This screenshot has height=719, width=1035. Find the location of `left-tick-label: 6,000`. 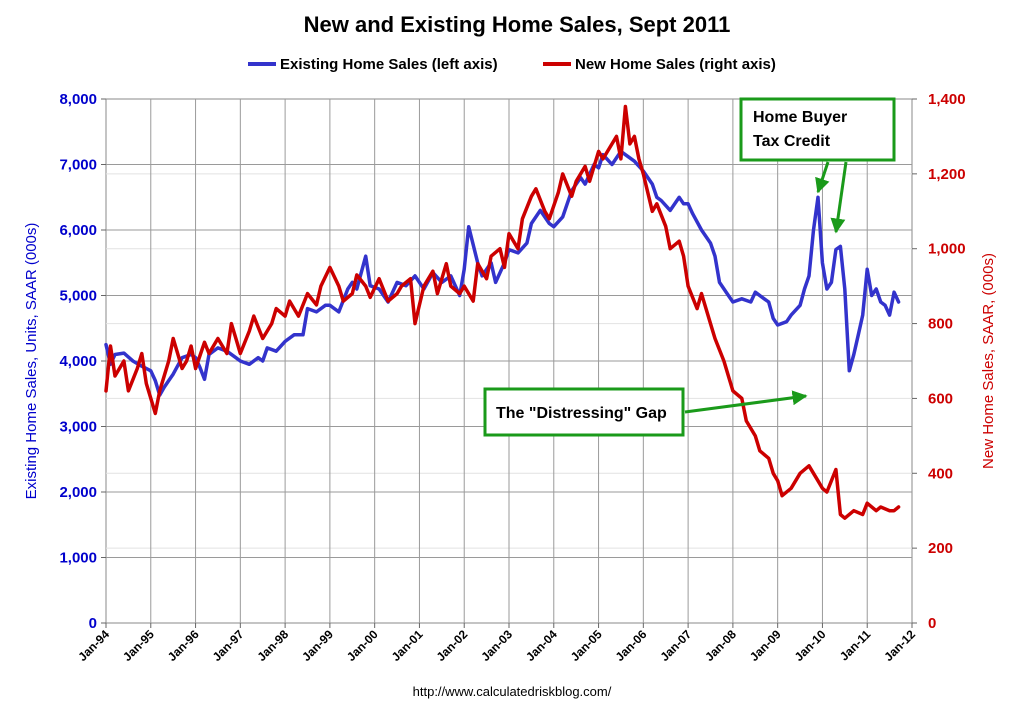

left-tick-label: 6,000 is located at coordinates (78, 230).